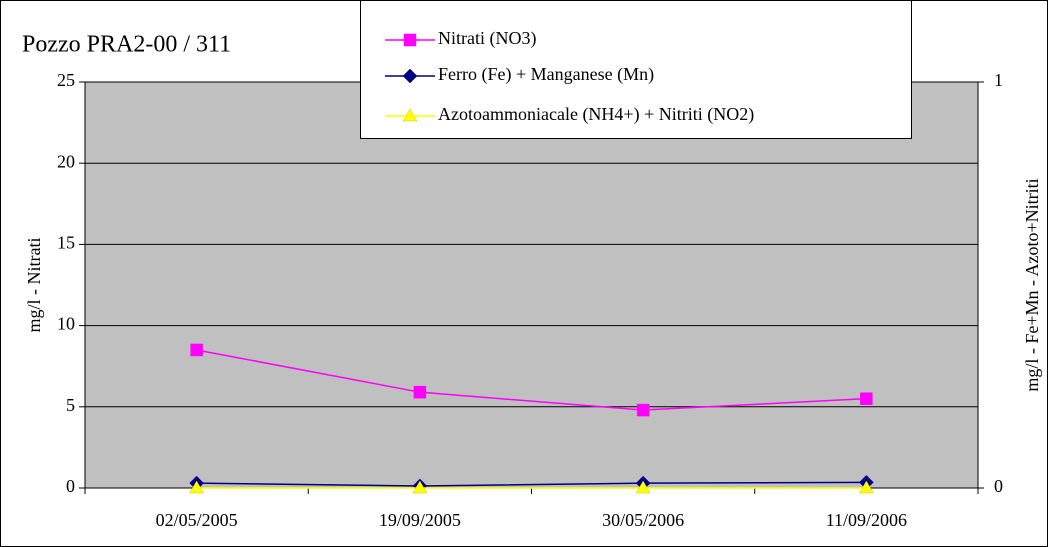 This screenshot has height=547, width=1048. What do you see at coordinates (126, 45) in the screenshot?
I see `chart-title: Pozzo PRA2-00 / 311` at bounding box center [126, 45].